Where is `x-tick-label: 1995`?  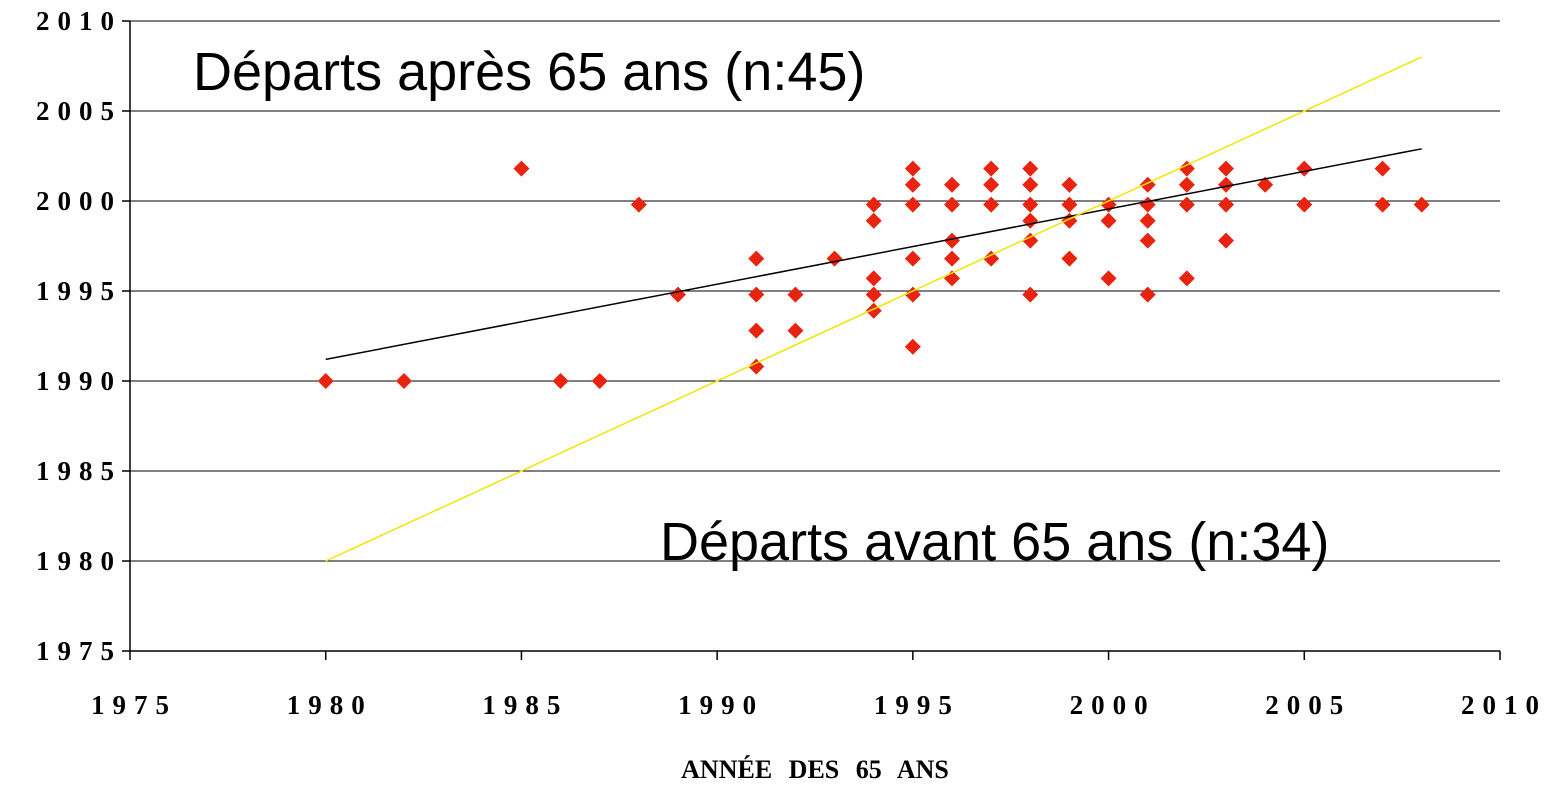
x-tick-label: 1995 is located at coordinates (917, 705).